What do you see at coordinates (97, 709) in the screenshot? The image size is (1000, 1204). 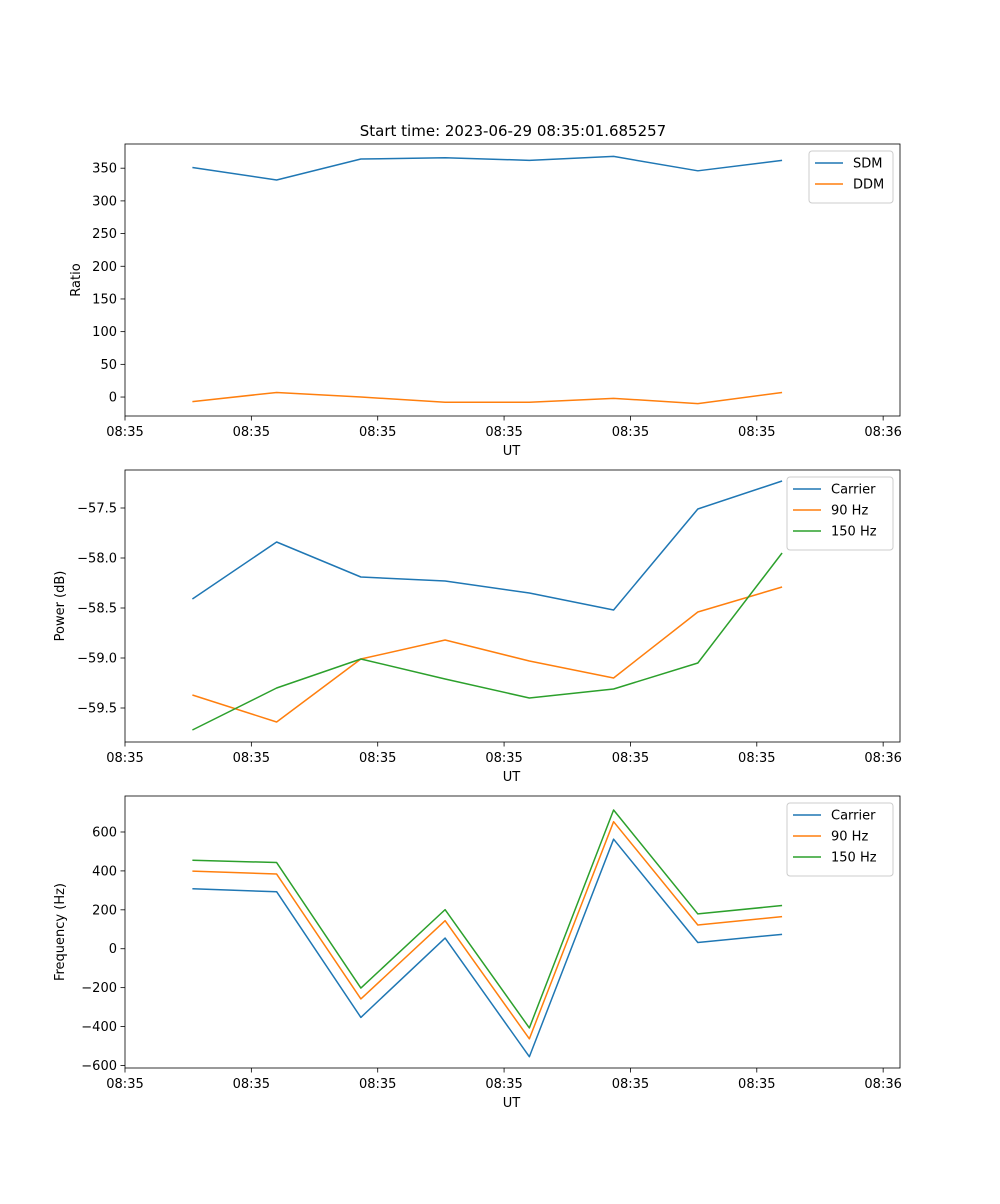 I see `y-tick-label: −59.5` at bounding box center [97, 709].